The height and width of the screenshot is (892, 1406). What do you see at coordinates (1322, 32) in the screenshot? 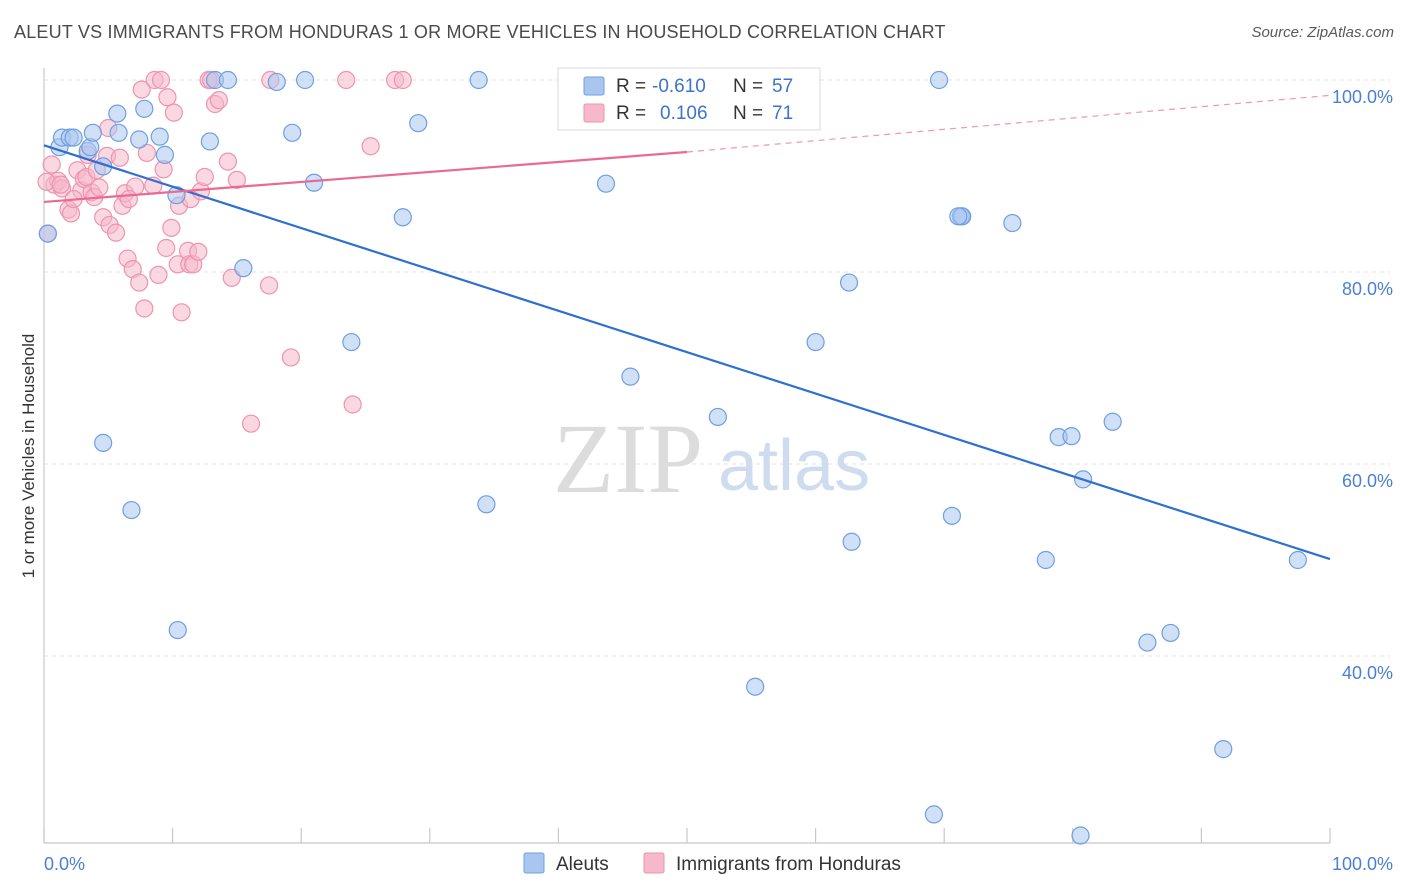
I see `source-label: Source: ZipAtlas.com` at bounding box center [1322, 32].